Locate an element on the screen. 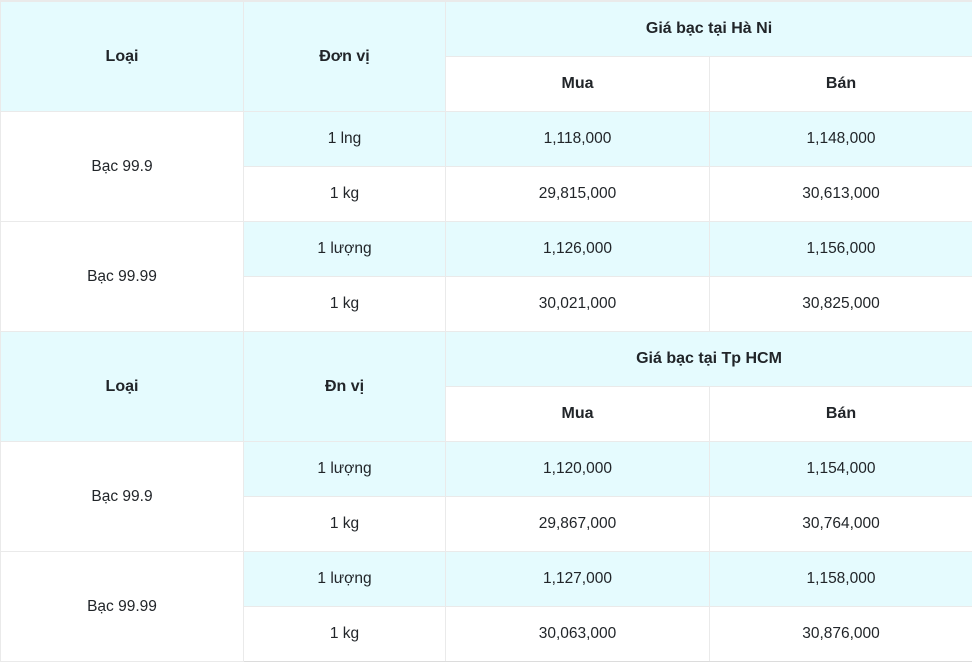 The image size is (972, 662). buy-price-cell: 29,867,000 is located at coordinates (577, 524).